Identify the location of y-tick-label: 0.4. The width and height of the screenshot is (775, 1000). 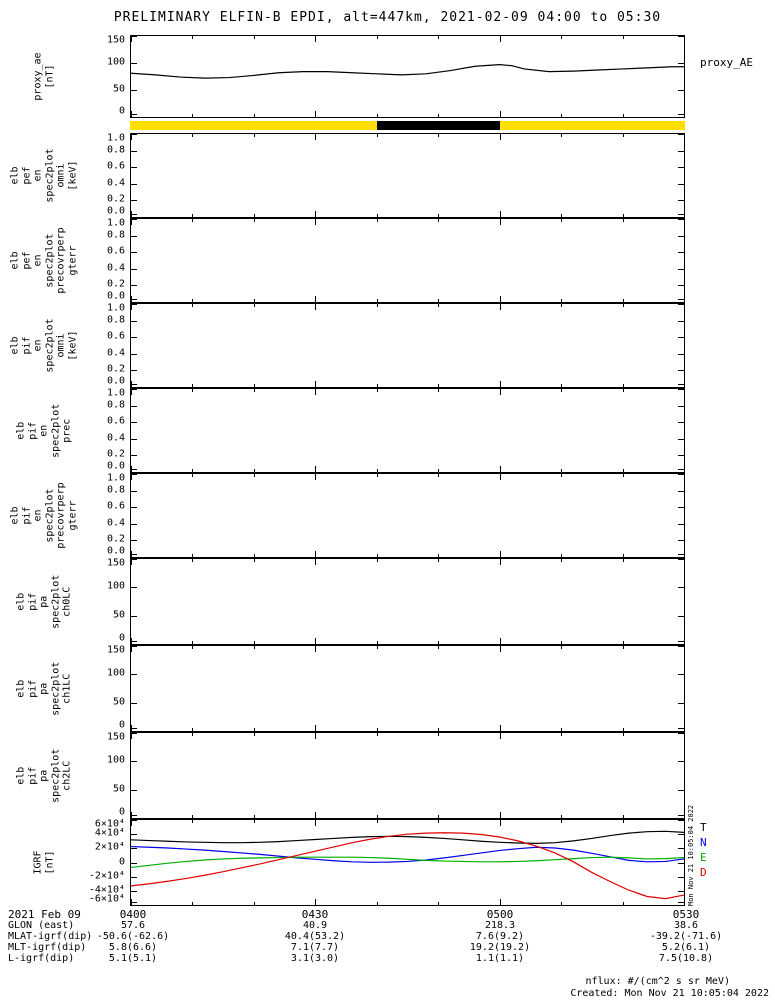
(115, 438).